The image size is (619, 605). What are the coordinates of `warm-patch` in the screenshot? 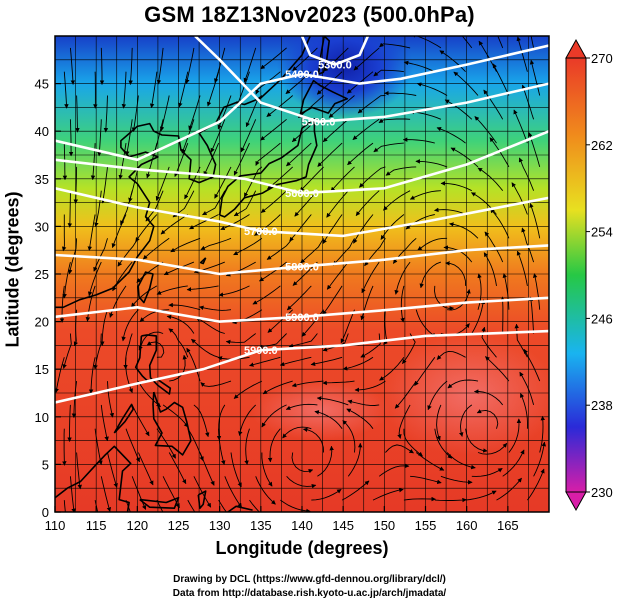 It's located at (464, 395).